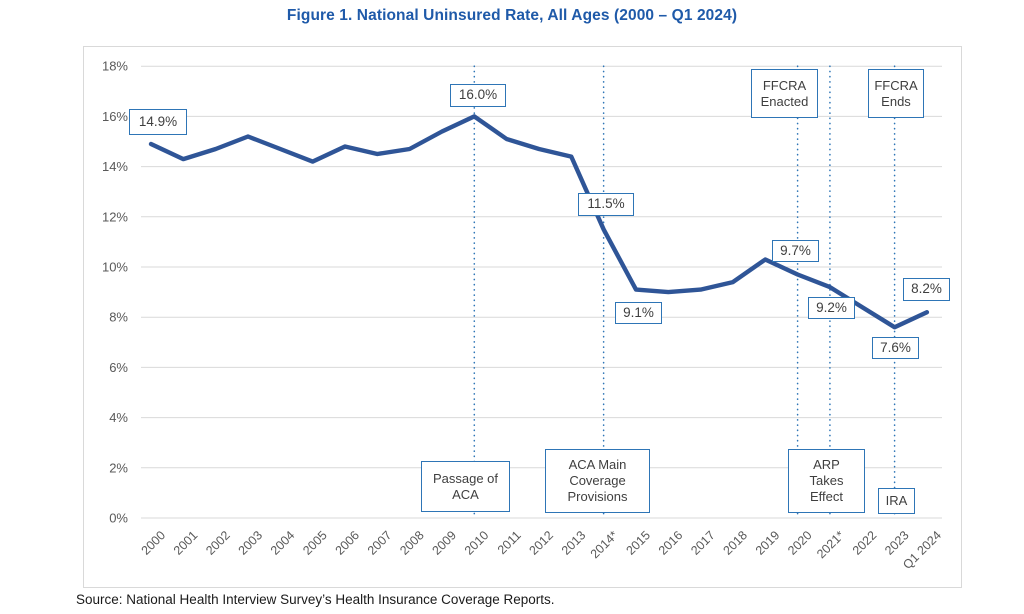 The width and height of the screenshot is (1024, 614). What do you see at coordinates (896, 501) in the screenshot?
I see `event-box-ira: IRA` at bounding box center [896, 501].